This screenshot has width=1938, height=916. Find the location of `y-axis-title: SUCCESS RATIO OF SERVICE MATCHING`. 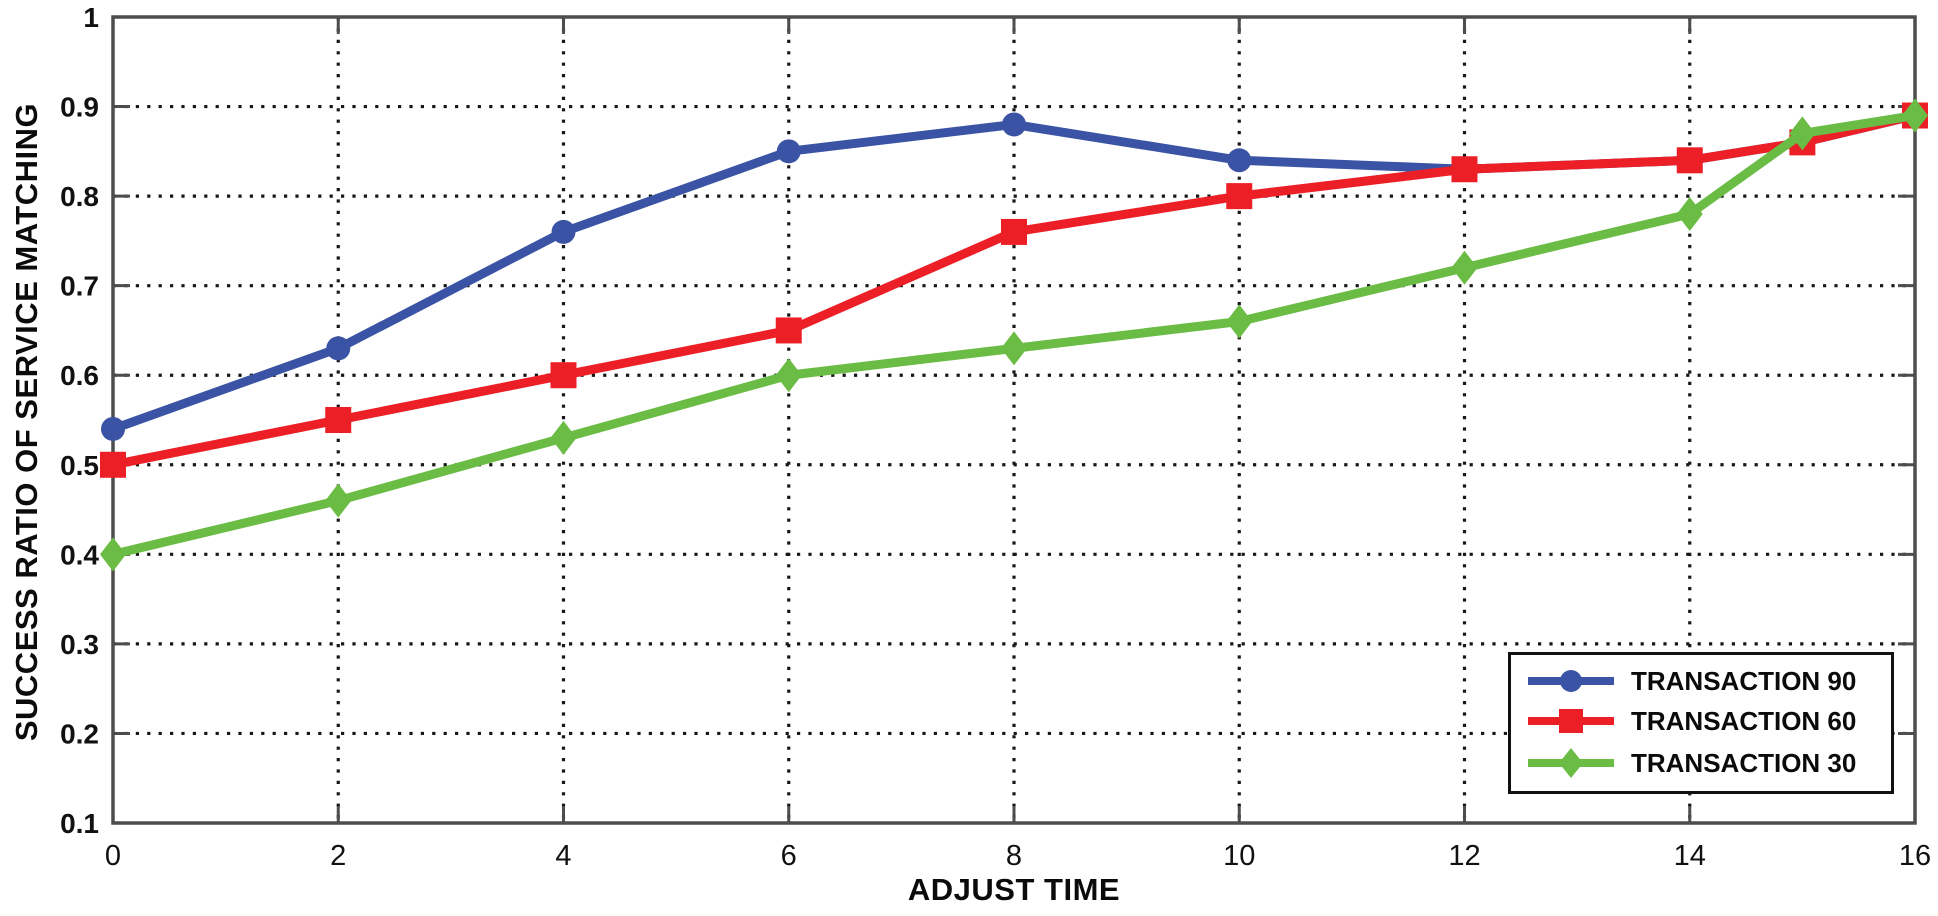

y-axis-title: SUCCESS RATIO OF SERVICE MATCHING is located at coordinates (26, 422).